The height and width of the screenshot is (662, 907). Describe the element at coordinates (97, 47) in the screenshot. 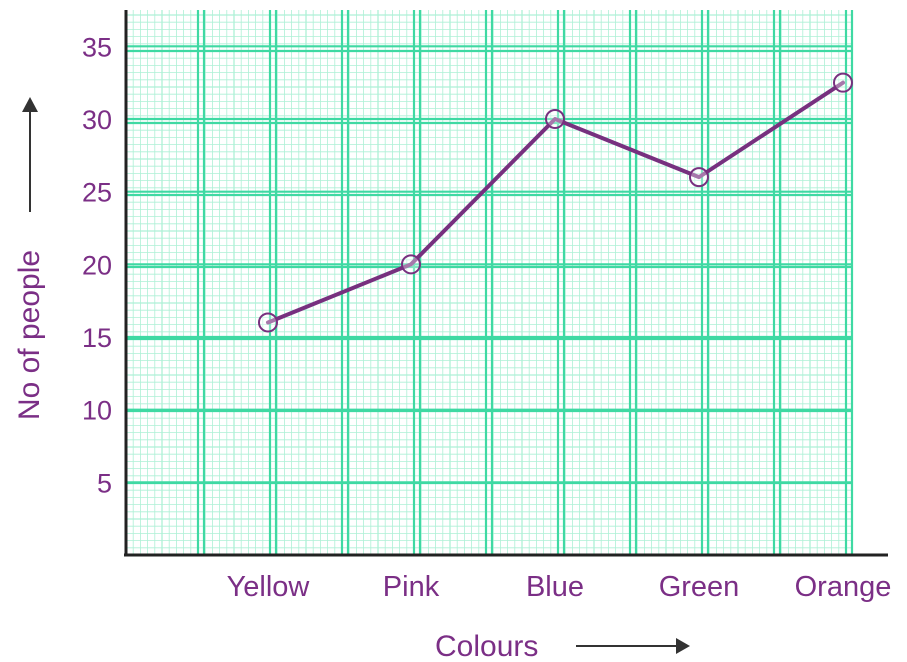

I see `y-tick-label: 35` at that location.